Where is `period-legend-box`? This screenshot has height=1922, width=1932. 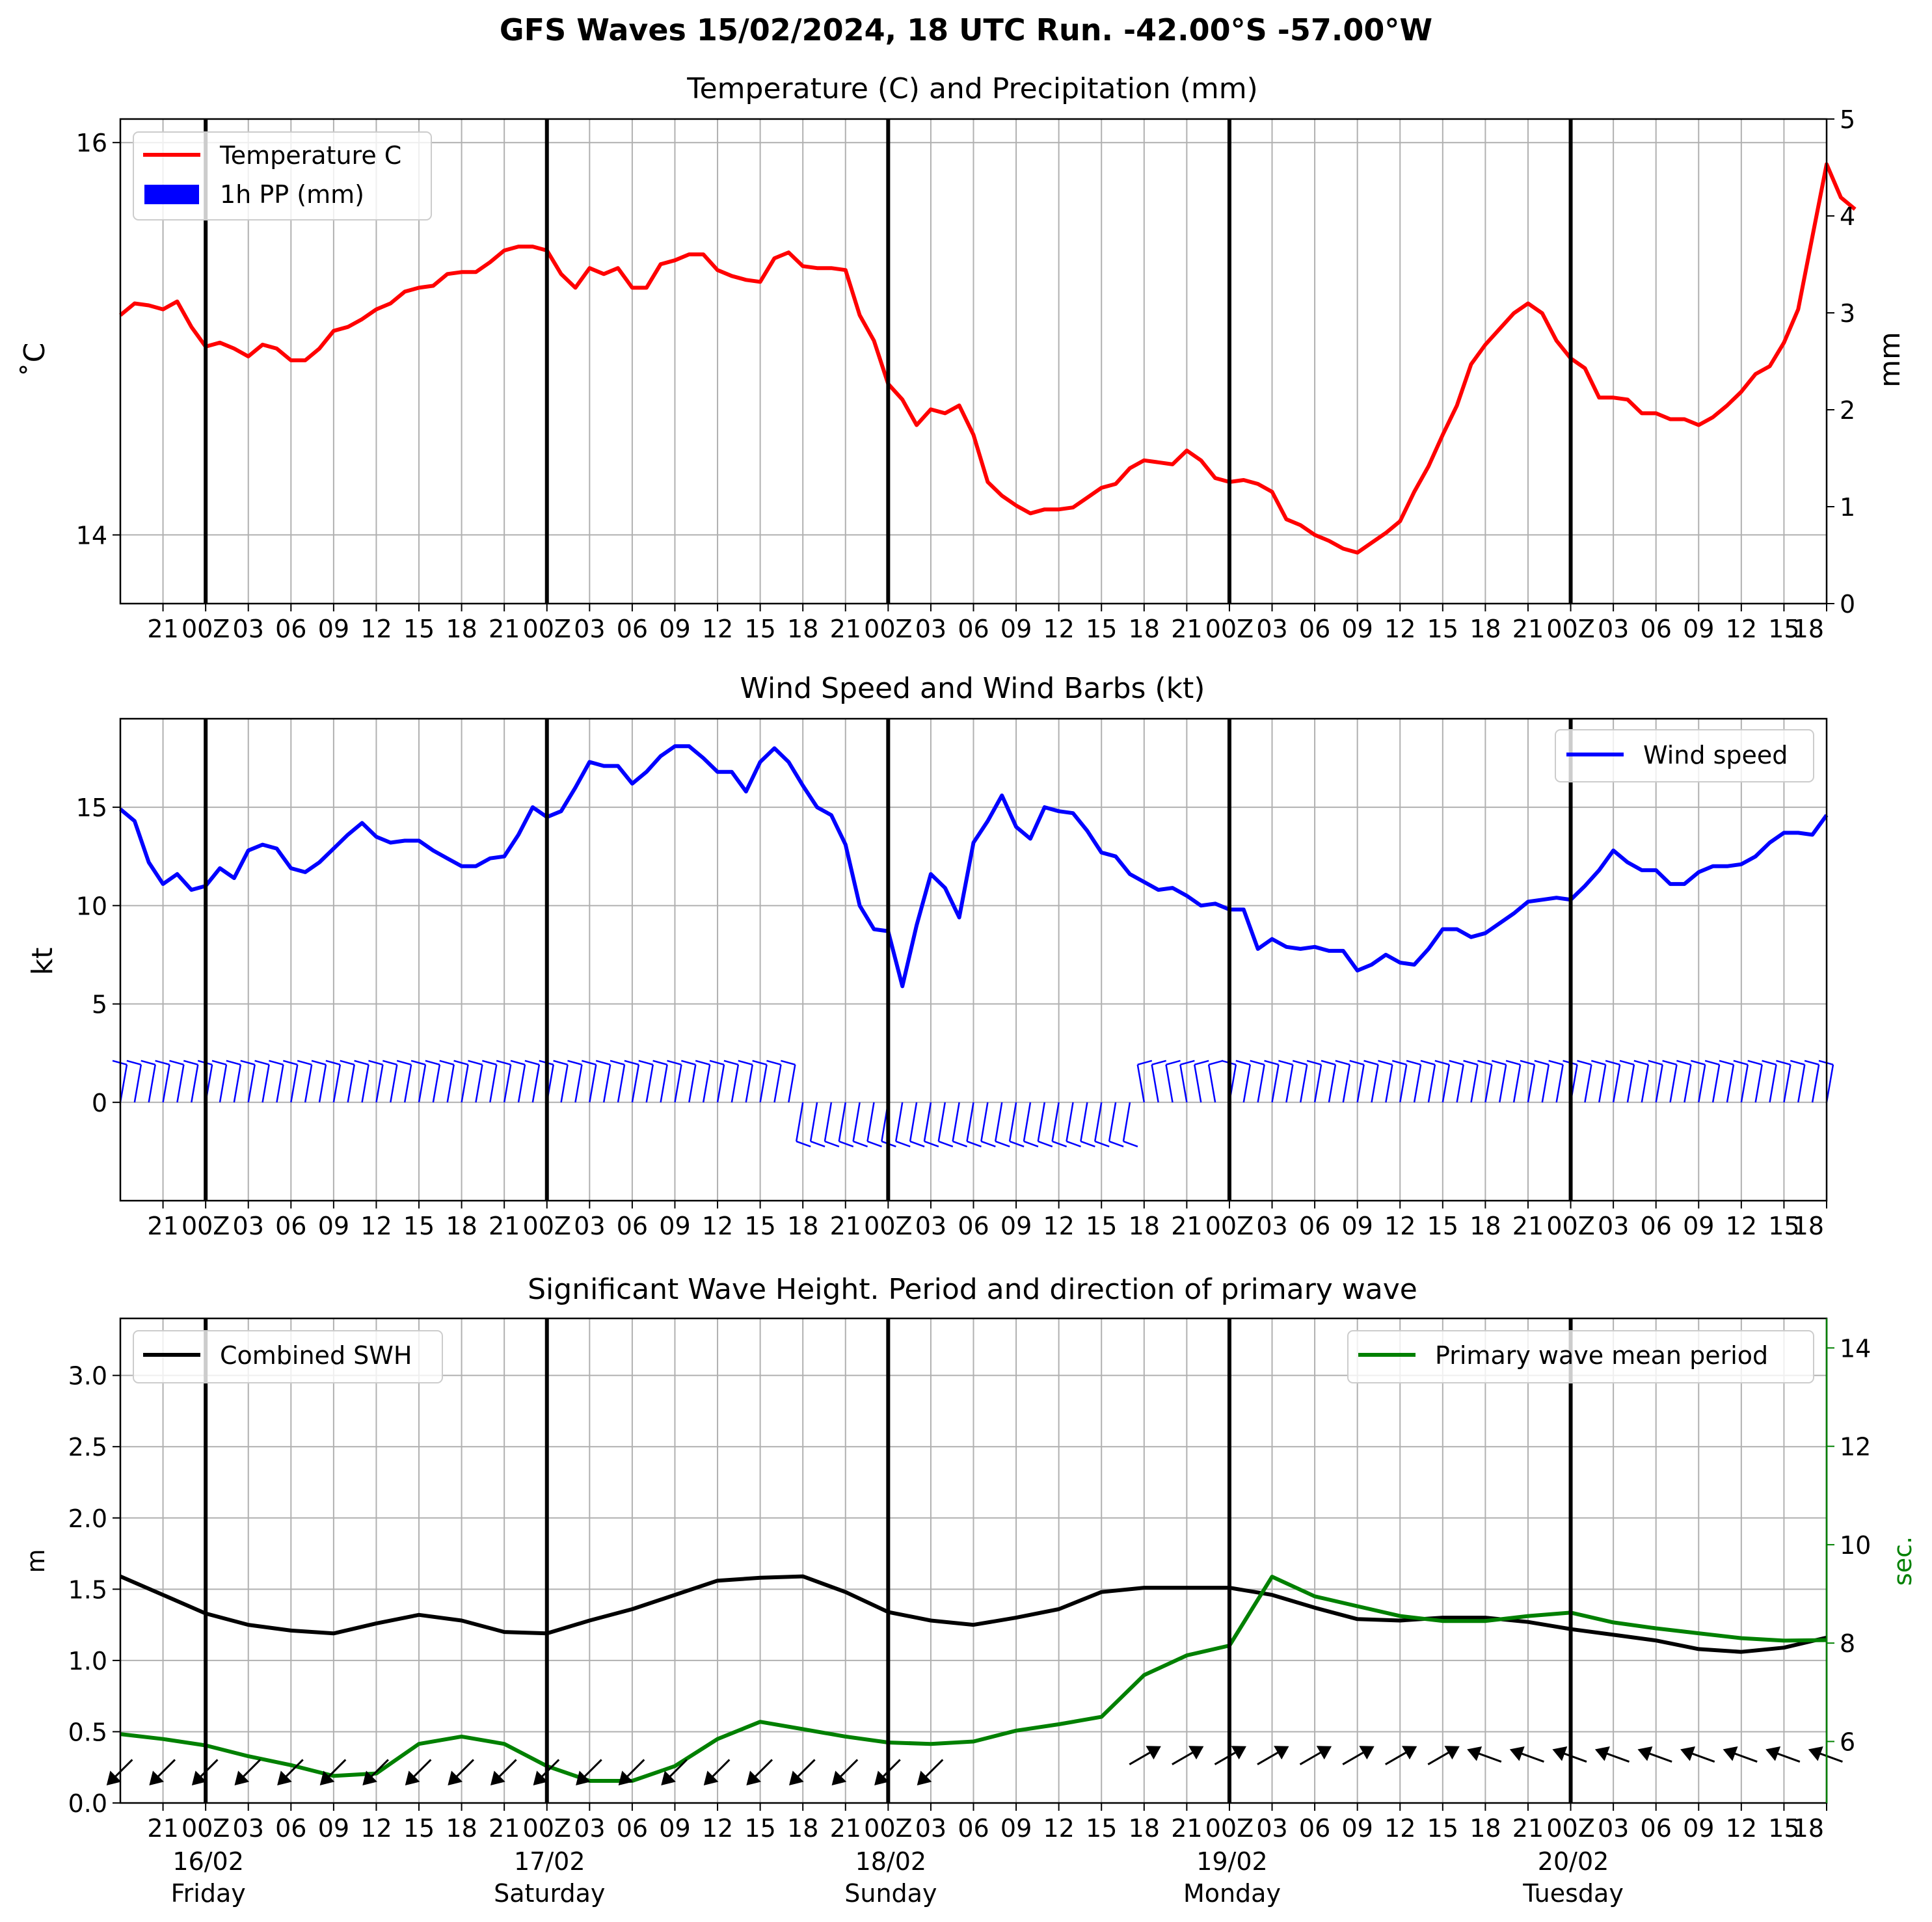
period-legend-box is located at coordinates (1580, 1357).